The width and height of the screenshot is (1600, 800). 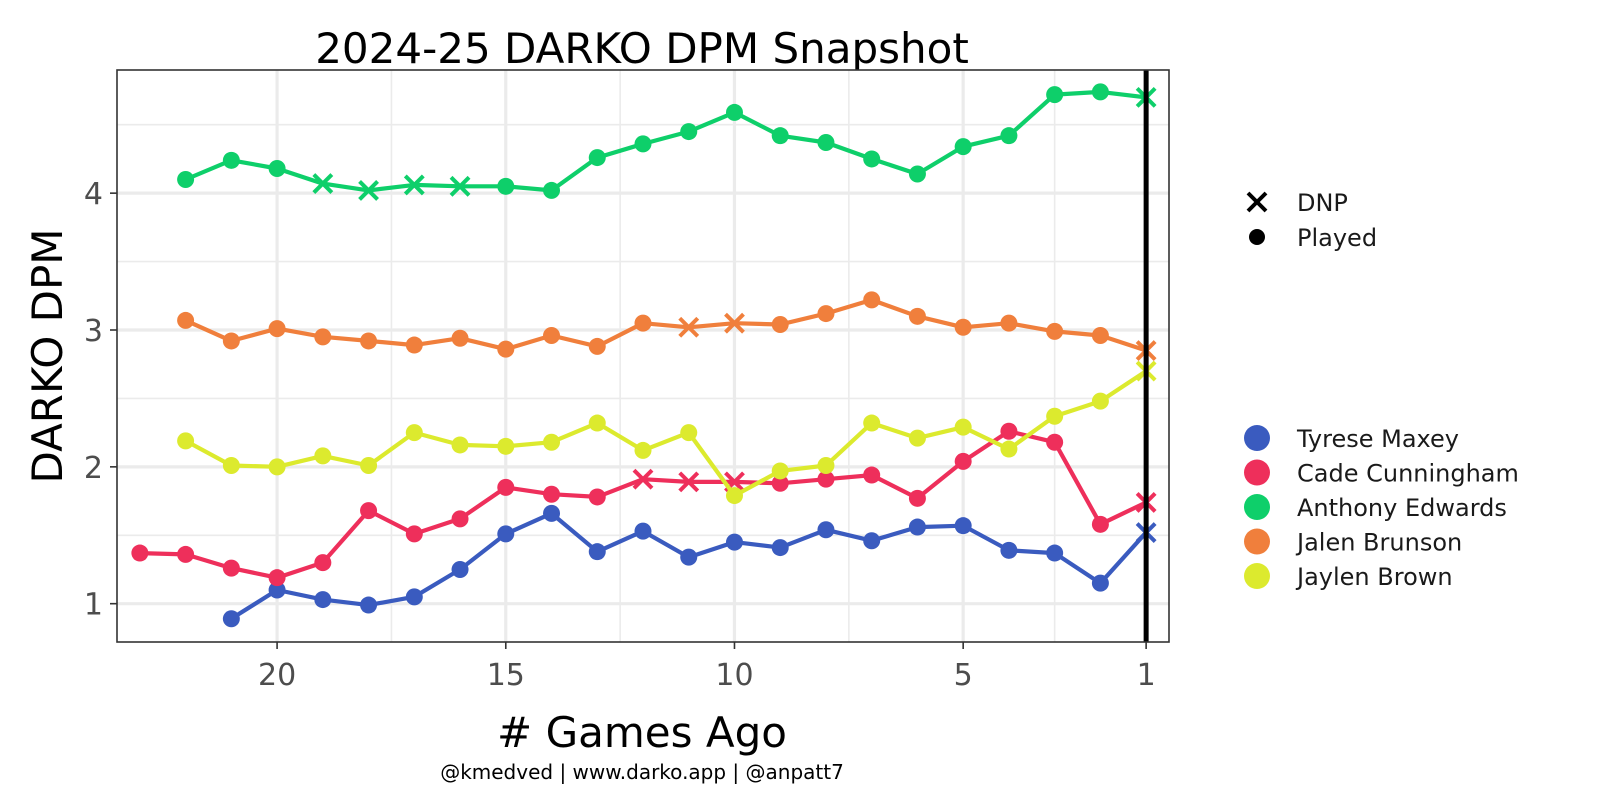 I want to click on series-line-jaylen-brown, so click(x=666, y=433).